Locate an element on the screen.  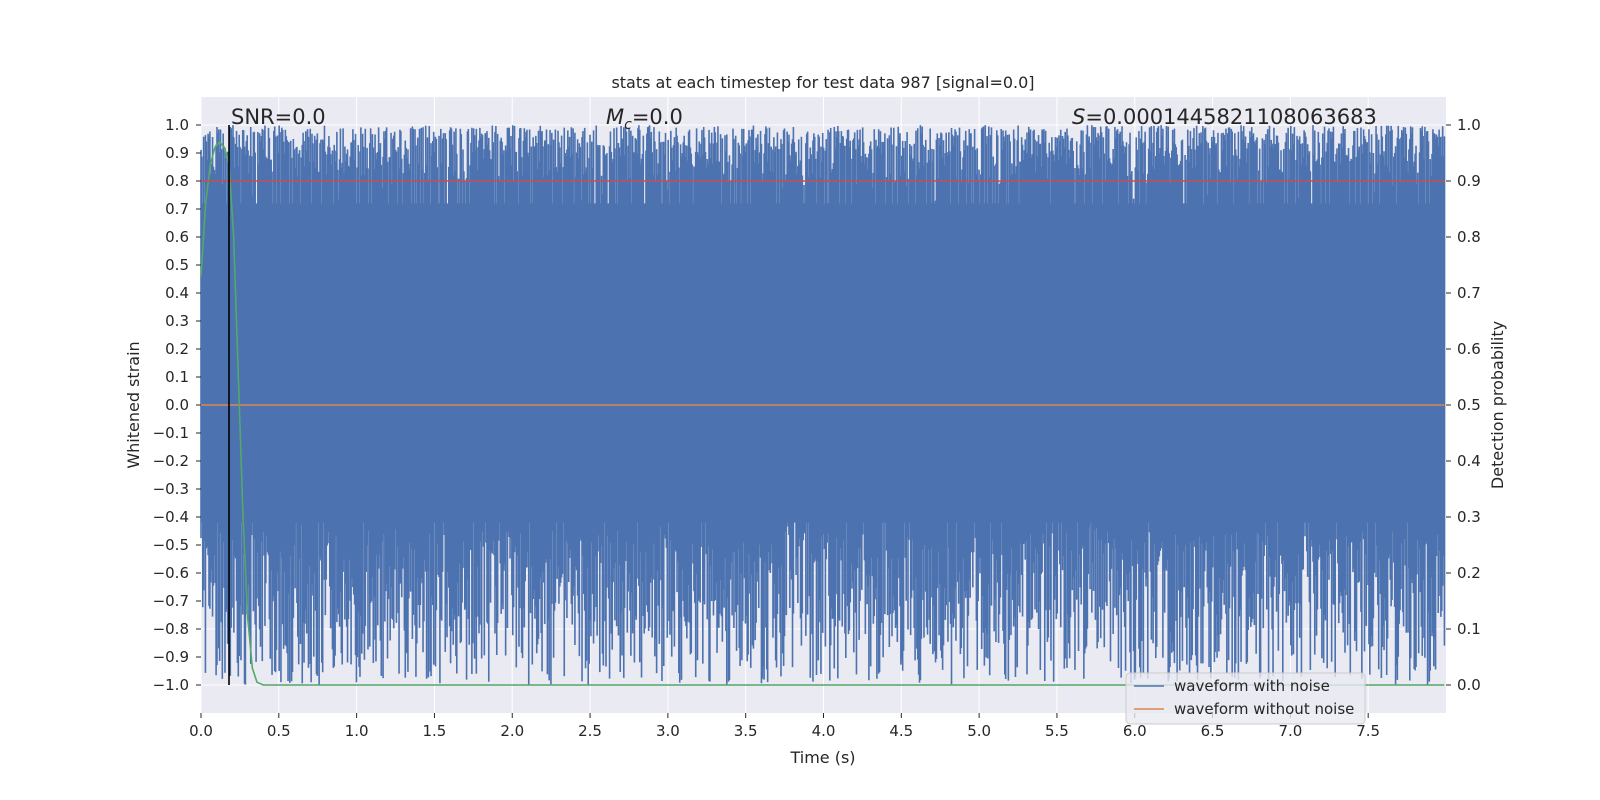
y2-axis-ticks: 0.0 0.1 0.2 0.3 0.4 0.5 0.6 0.7 0.8 0.9 1.0 is located at coordinates (1463, 405).